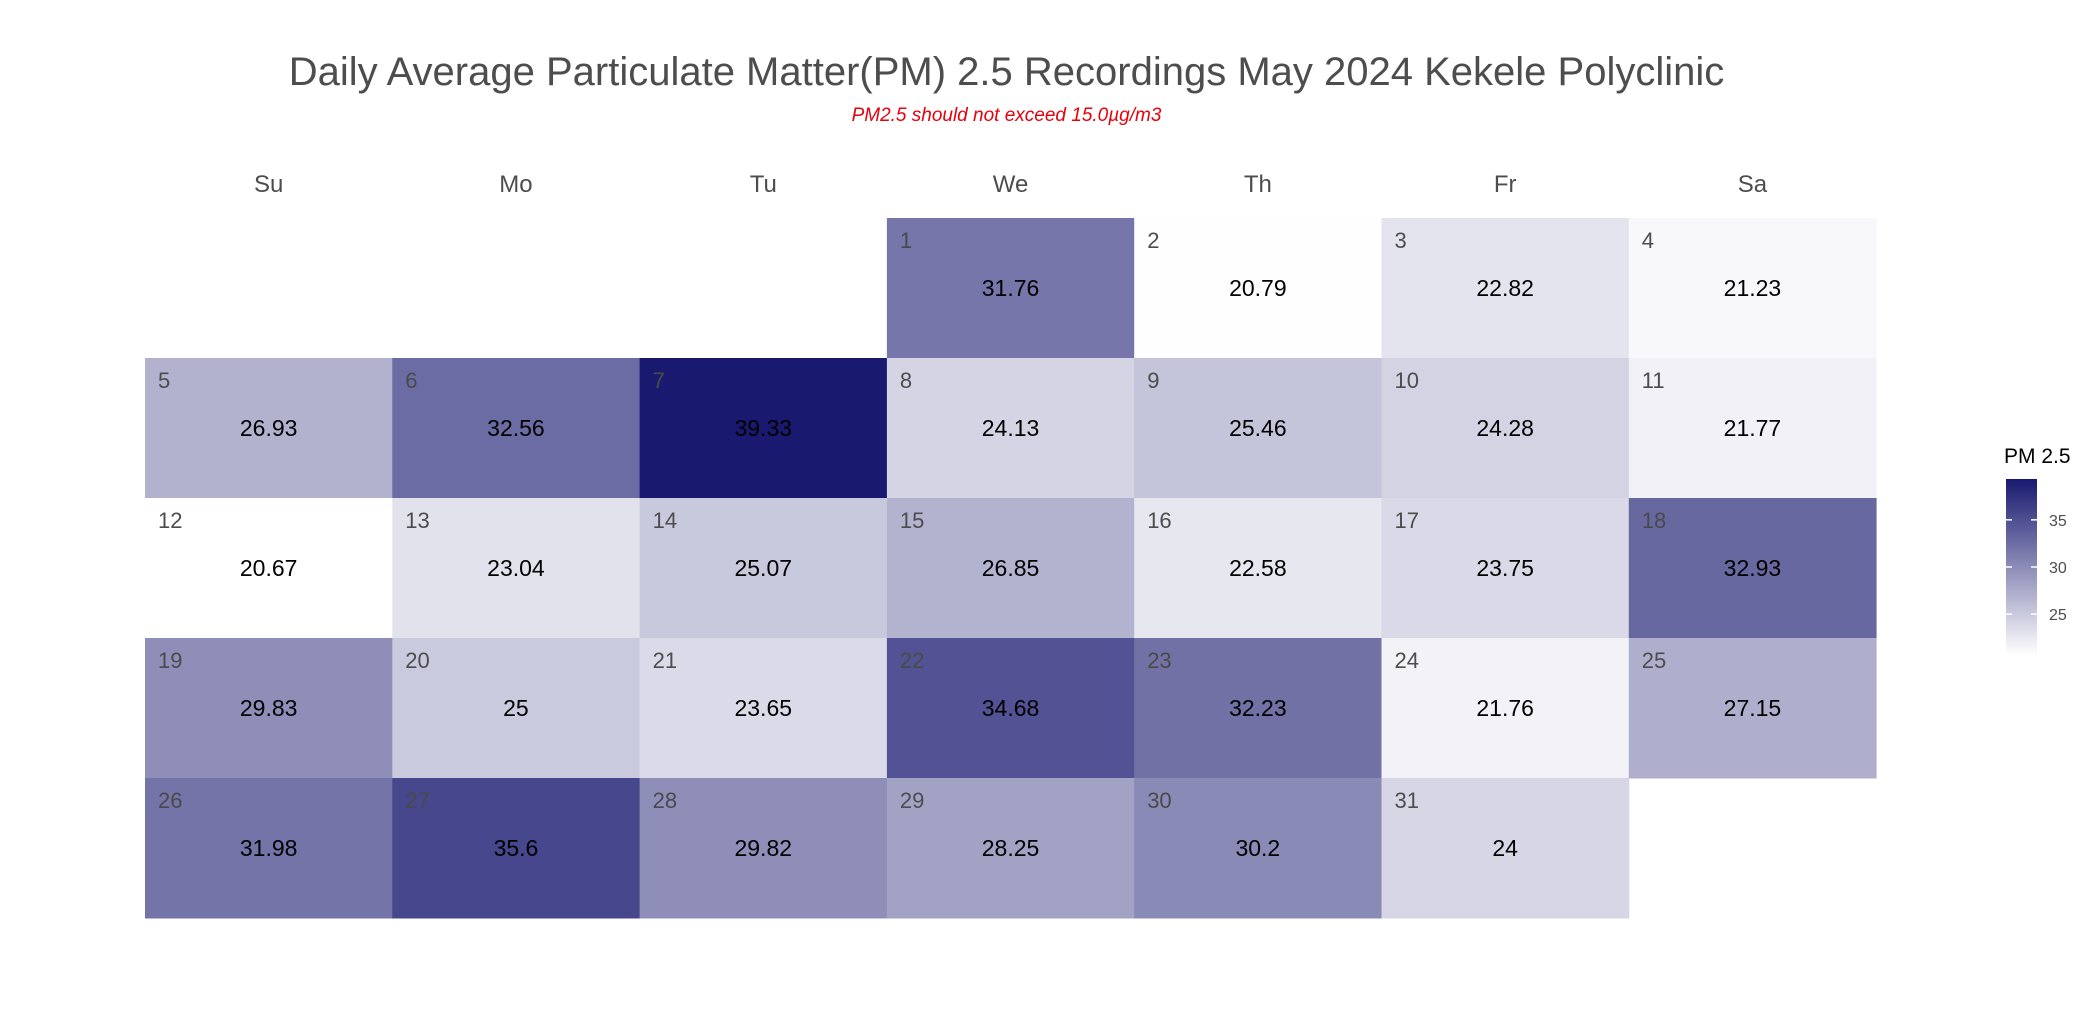 The image size is (2100, 1022). What do you see at coordinates (1153, 380) in the screenshot?
I see `day-number: 9` at bounding box center [1153, 380].